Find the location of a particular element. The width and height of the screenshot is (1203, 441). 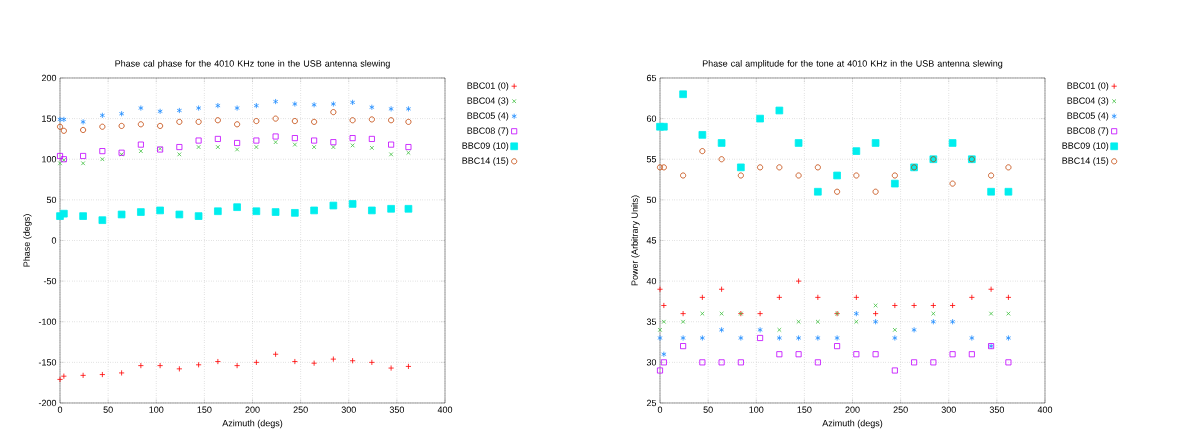

y-tick-label: -150 is located at coordinates (47, 362).